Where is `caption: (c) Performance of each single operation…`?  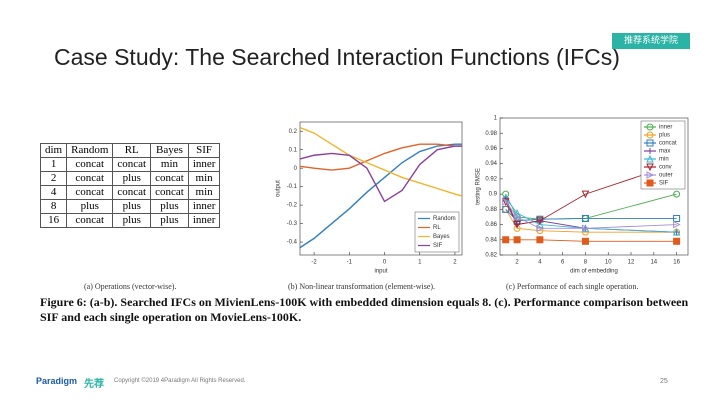
caption: (c) Performance of each single operation… is located at coordinates (572, 286).